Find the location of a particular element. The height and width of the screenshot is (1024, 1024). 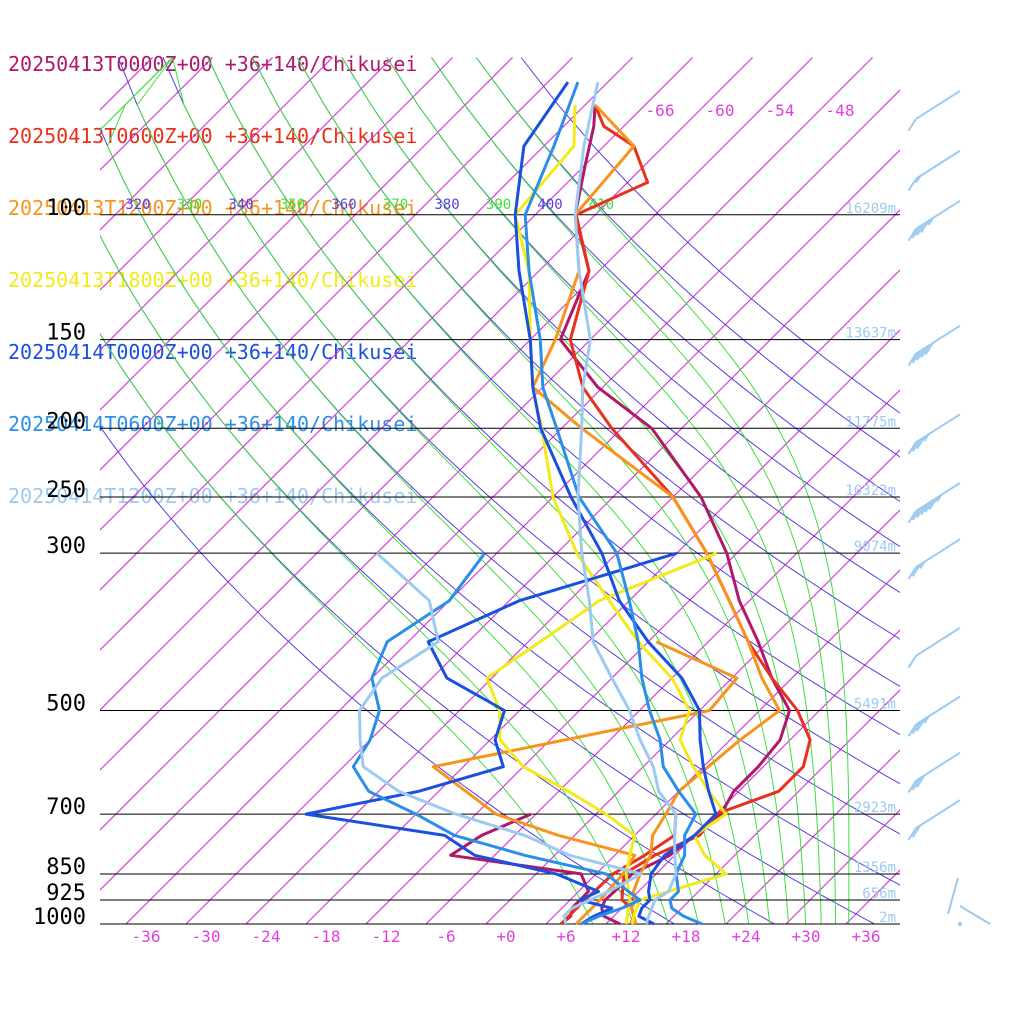

x-tick-label: +36 is located at coordinates (866, 936).